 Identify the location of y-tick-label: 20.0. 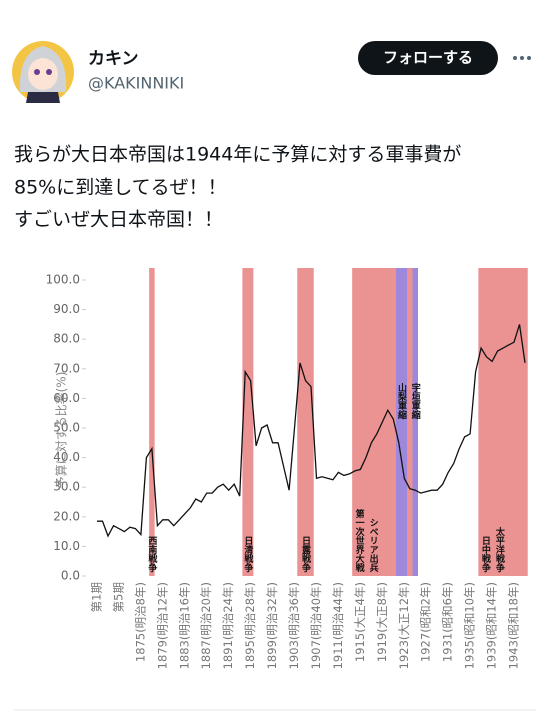
(66, 516).